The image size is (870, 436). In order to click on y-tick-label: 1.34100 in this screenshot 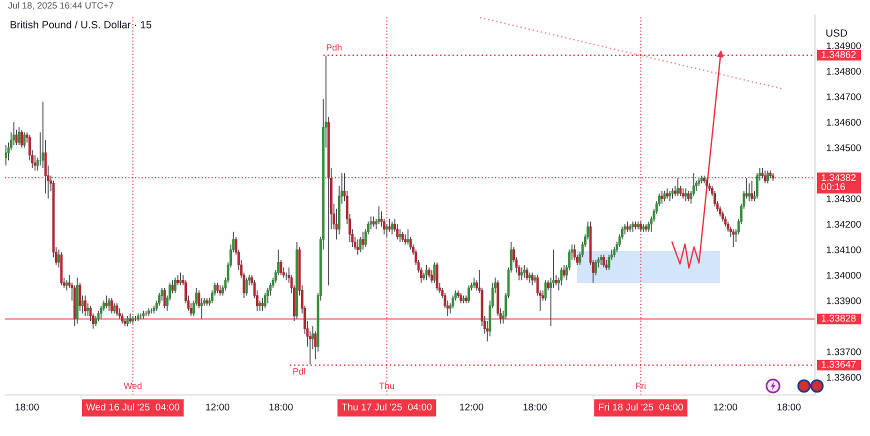, I will do `click(843, 250)`.